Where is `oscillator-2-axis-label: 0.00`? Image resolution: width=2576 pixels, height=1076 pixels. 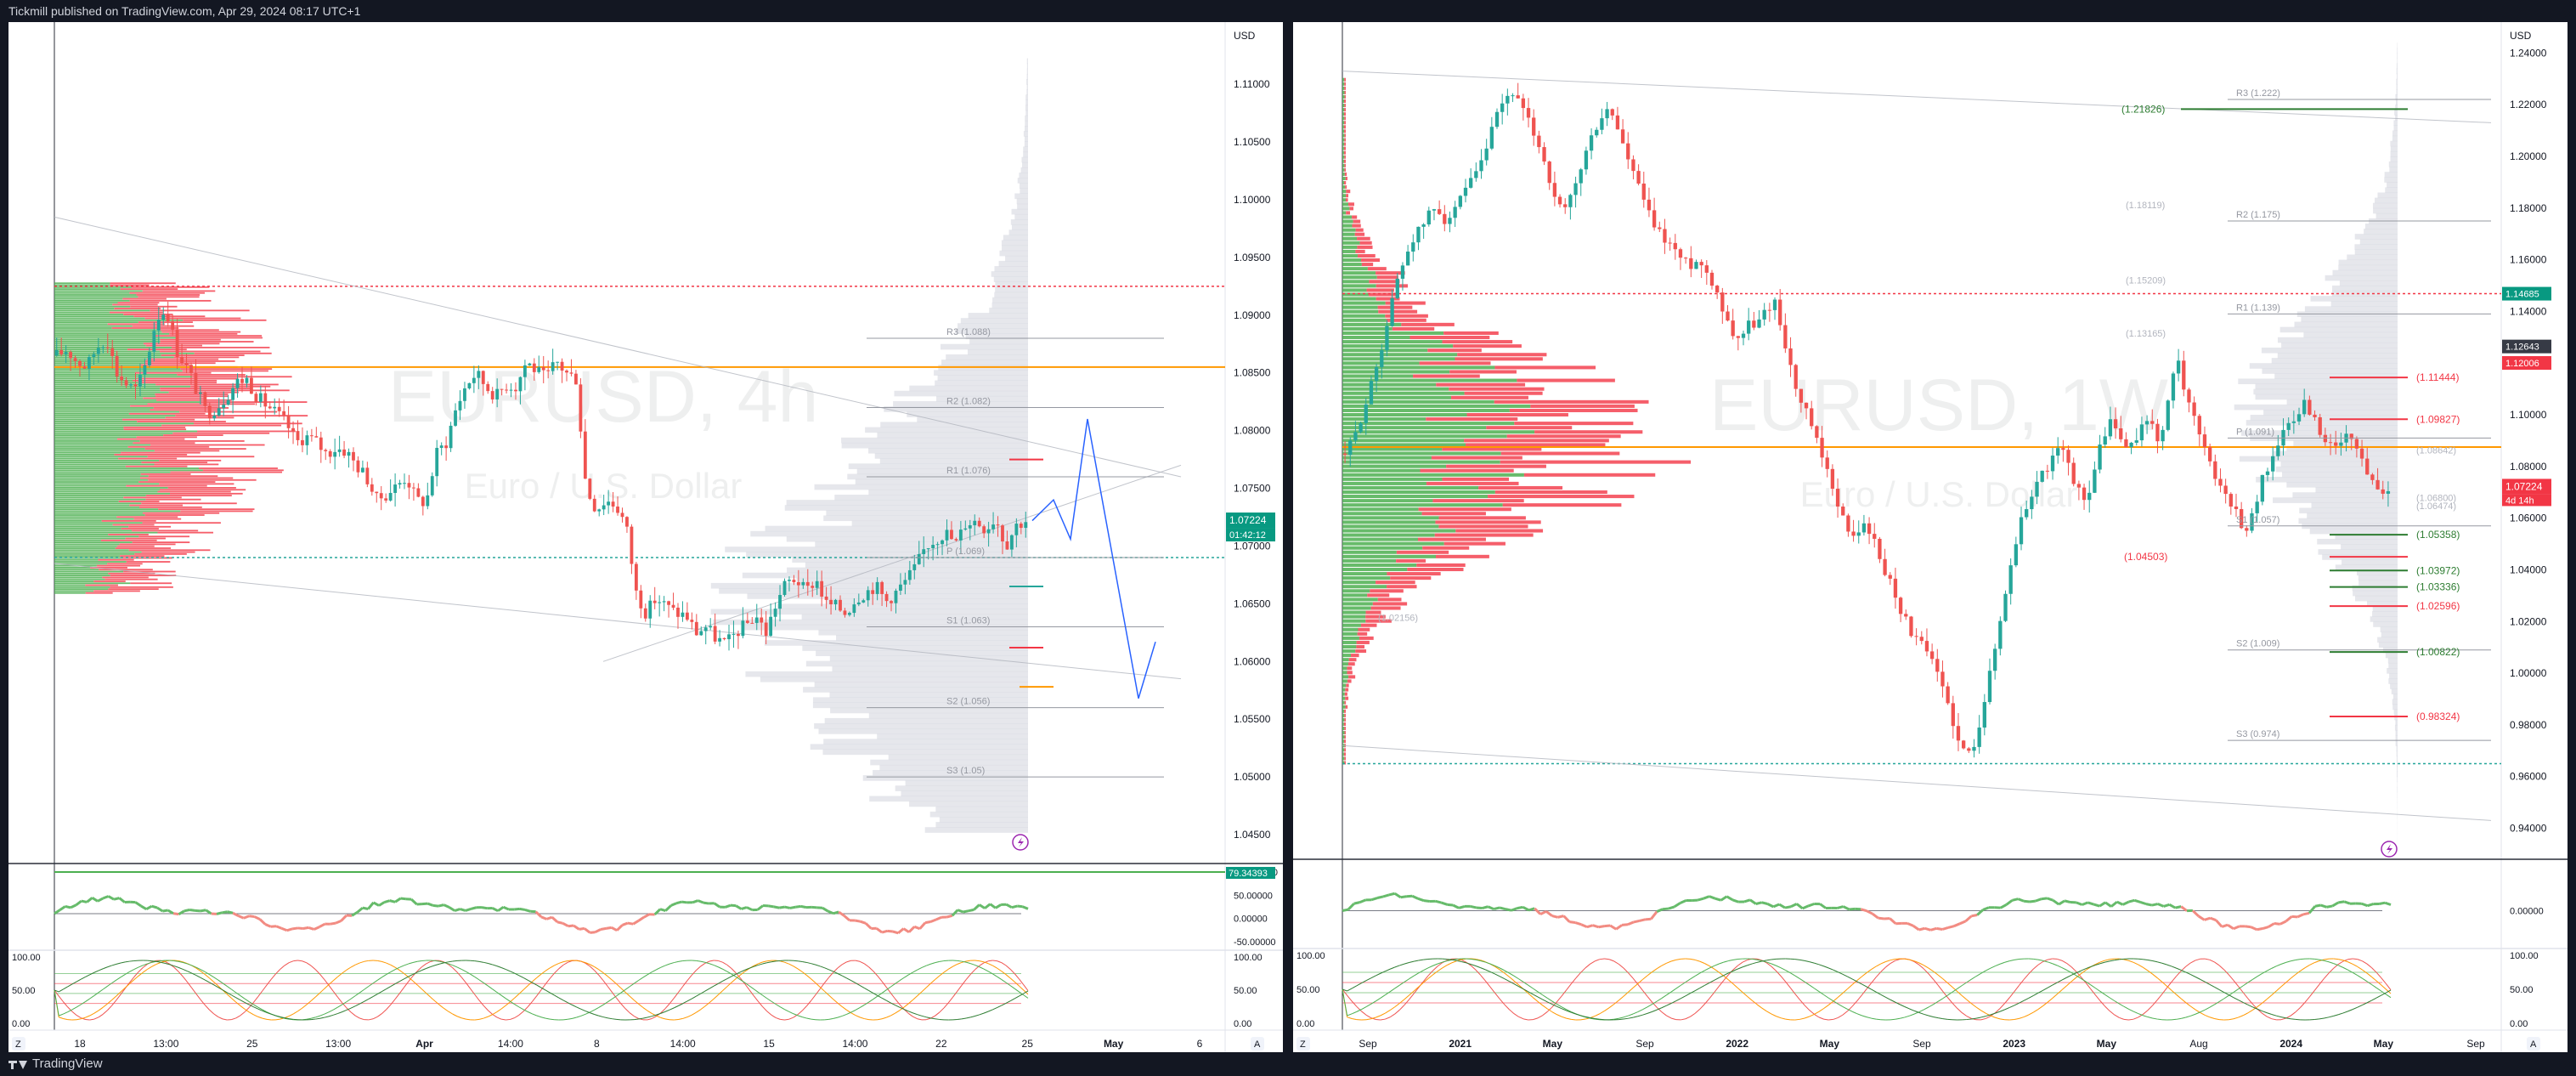
oscillator-2-axis-label: 0.00 is located at coordinates (2519, 1024).